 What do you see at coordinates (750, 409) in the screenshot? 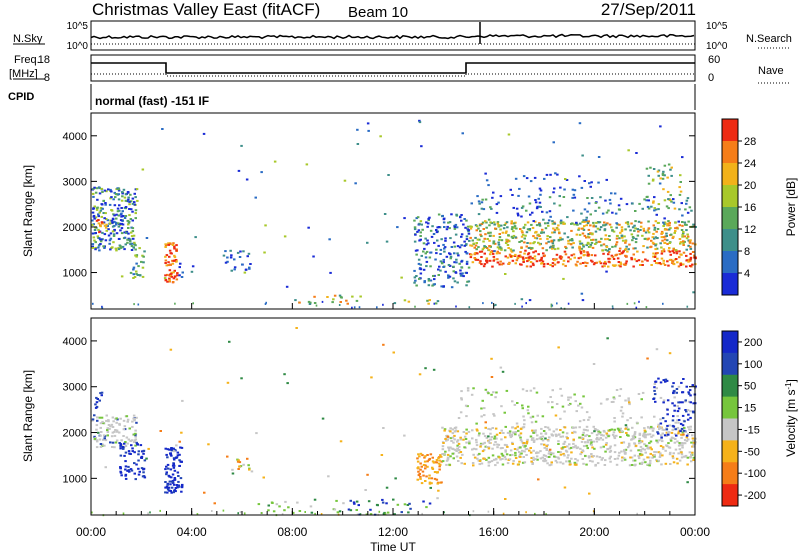
I see `colorbar-tick-label: 15` at bounding box center [750, 409].